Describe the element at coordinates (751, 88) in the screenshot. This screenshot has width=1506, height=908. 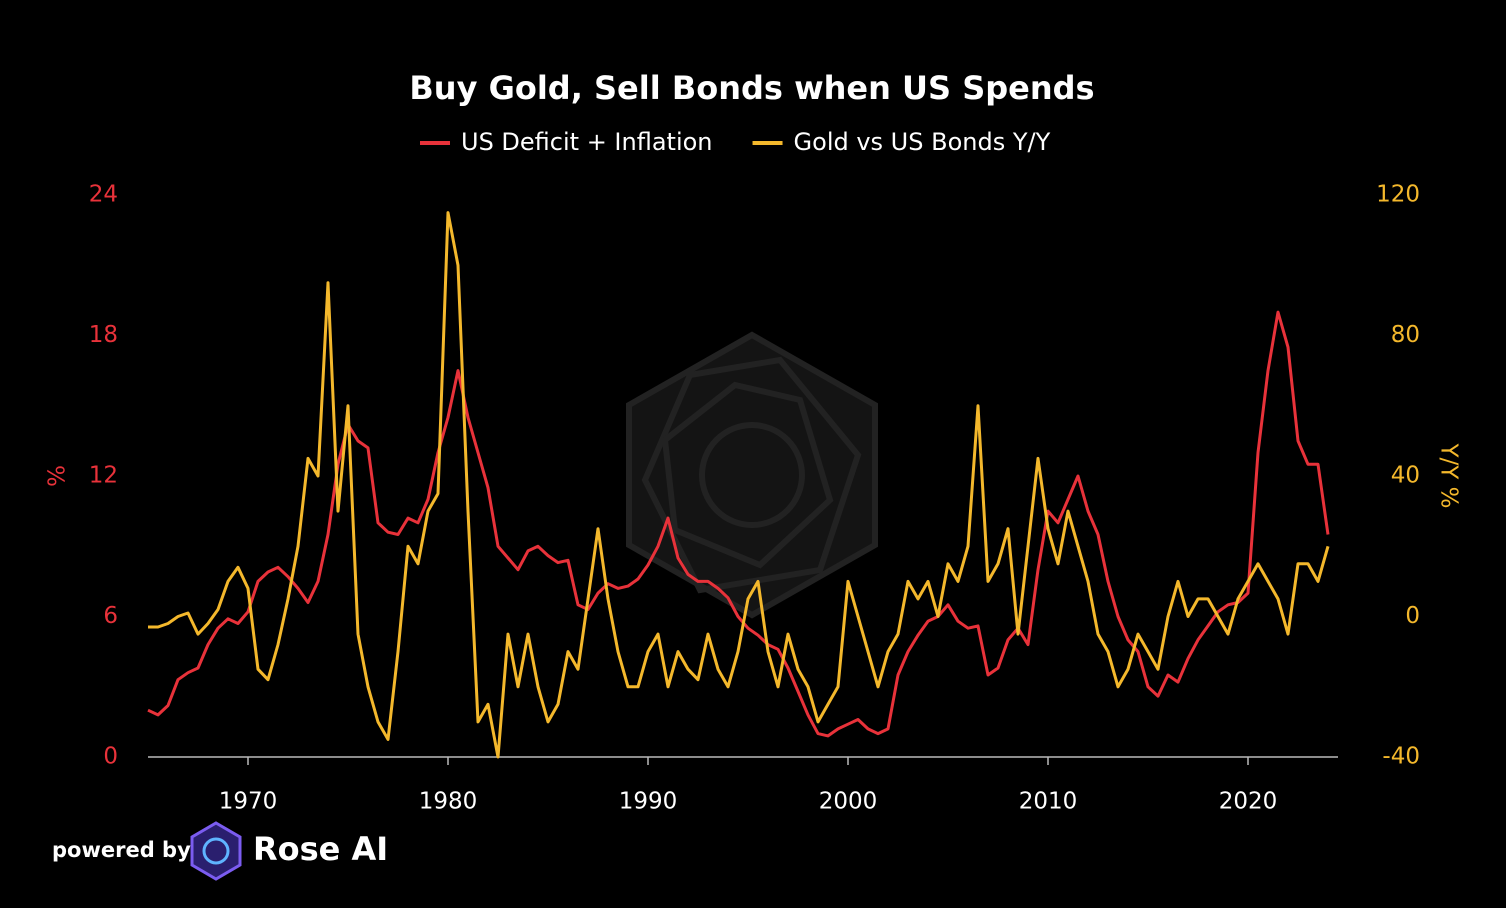
I see `chart-title: Buy Gold, Sell Bonds when US Spends` at that location.